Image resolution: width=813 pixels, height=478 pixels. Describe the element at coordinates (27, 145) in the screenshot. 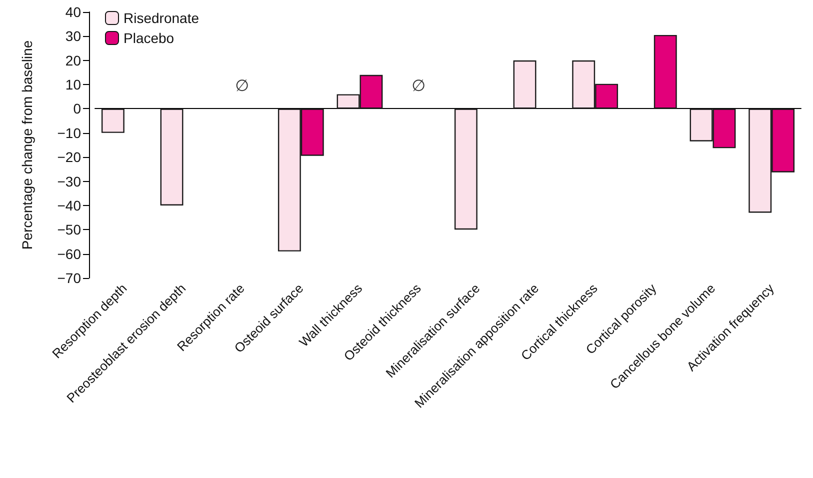

I see `y-axis-title: Percentage change from baseline` at that location.